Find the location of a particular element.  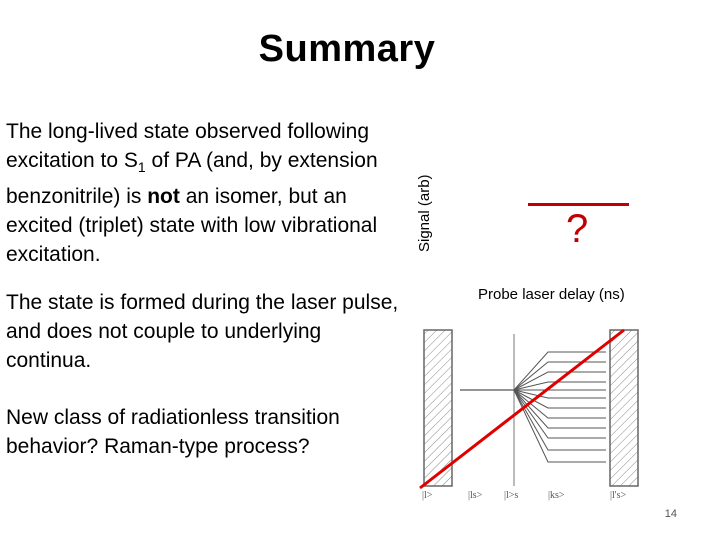

coupling-fan-lines is located at coordinates (559, 407).